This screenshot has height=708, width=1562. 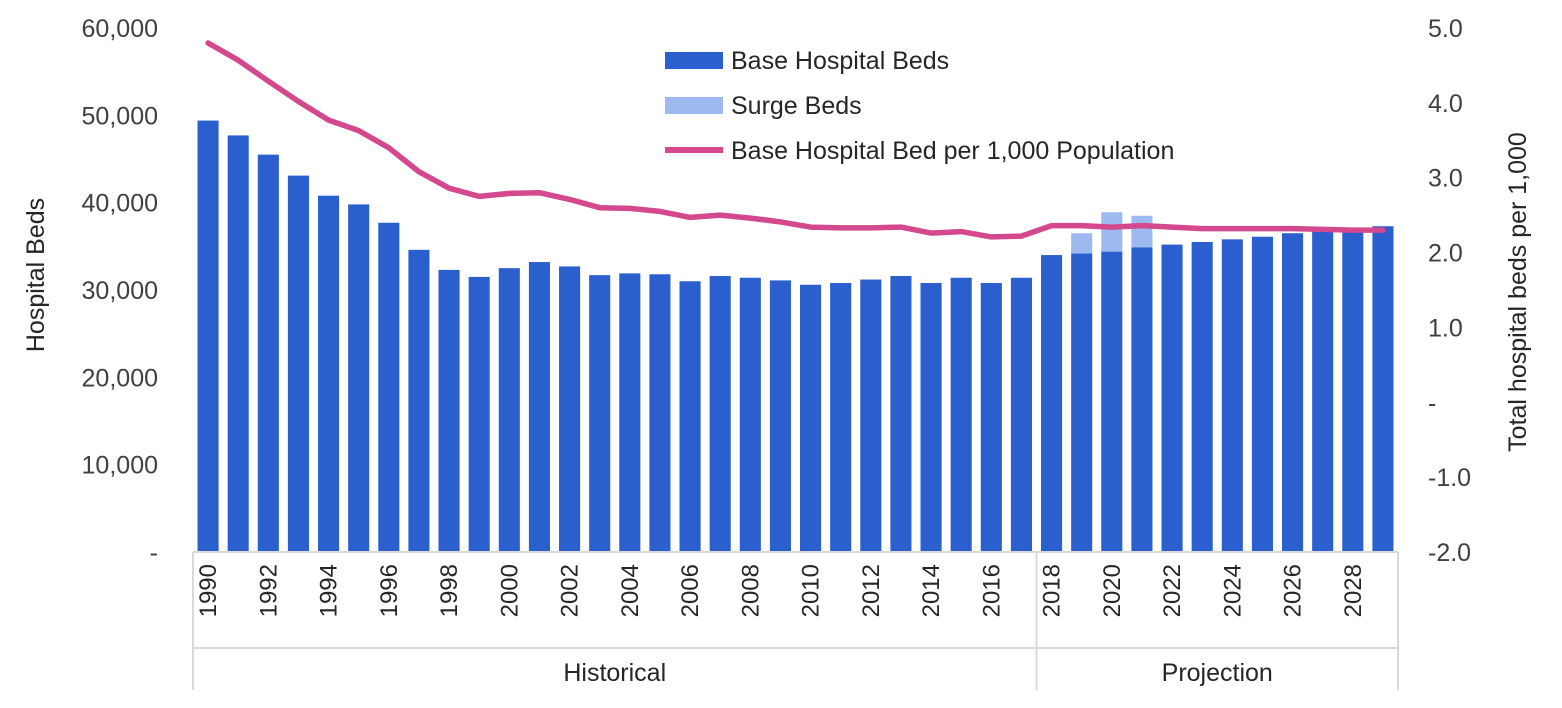 I want to click on x-tick-label: 2008, so click(x=750, y=590).